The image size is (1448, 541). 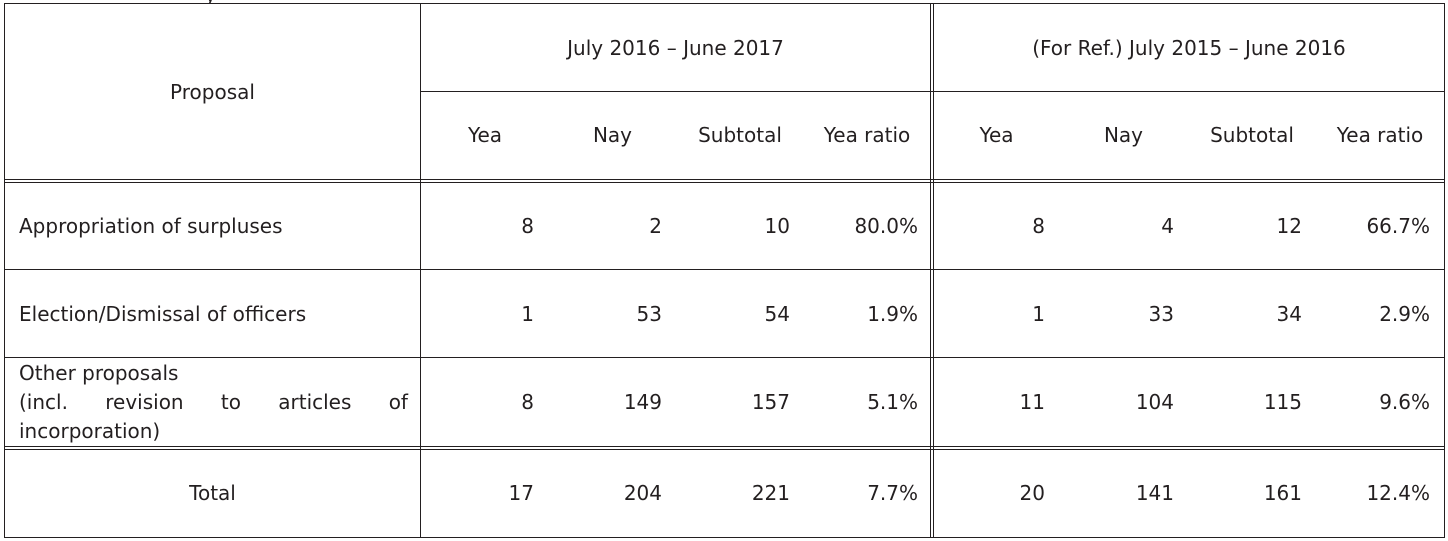 What do you see at coordinates (933, 270) in the screenshot?
I see `period-divider-b` at bounding box center [933, 270].